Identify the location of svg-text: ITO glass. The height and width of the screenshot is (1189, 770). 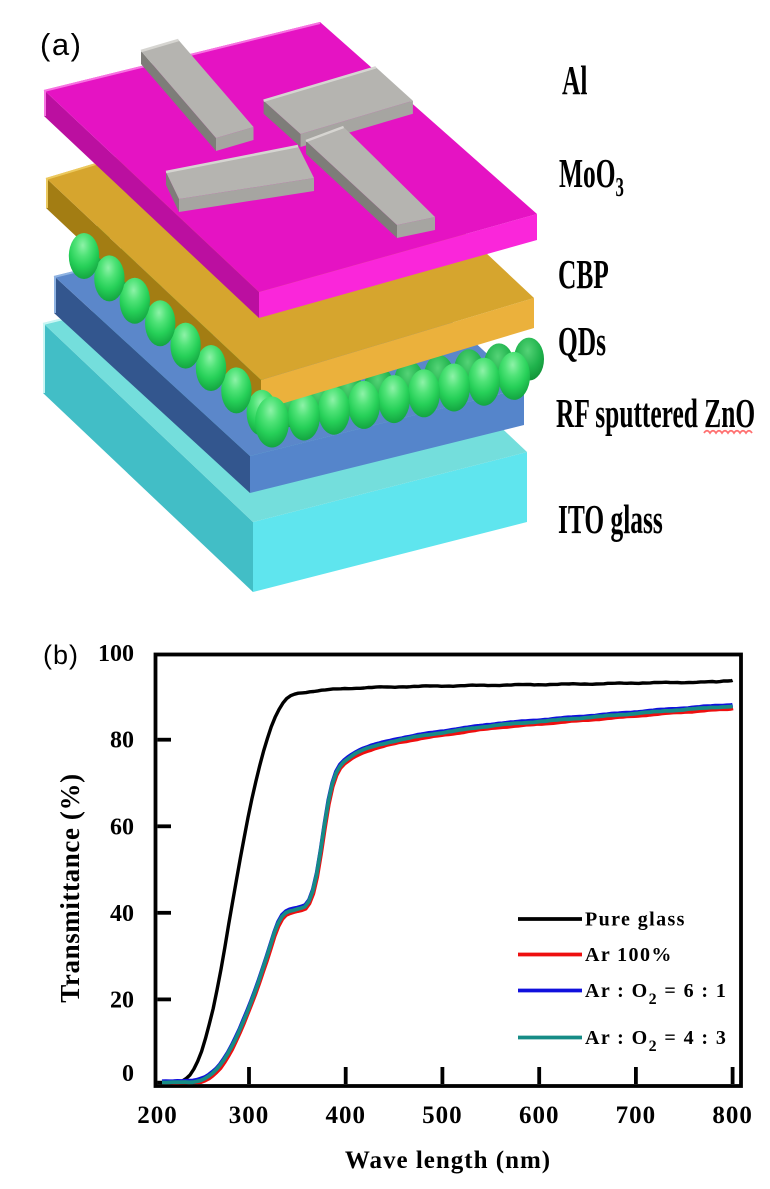
(610, 520).